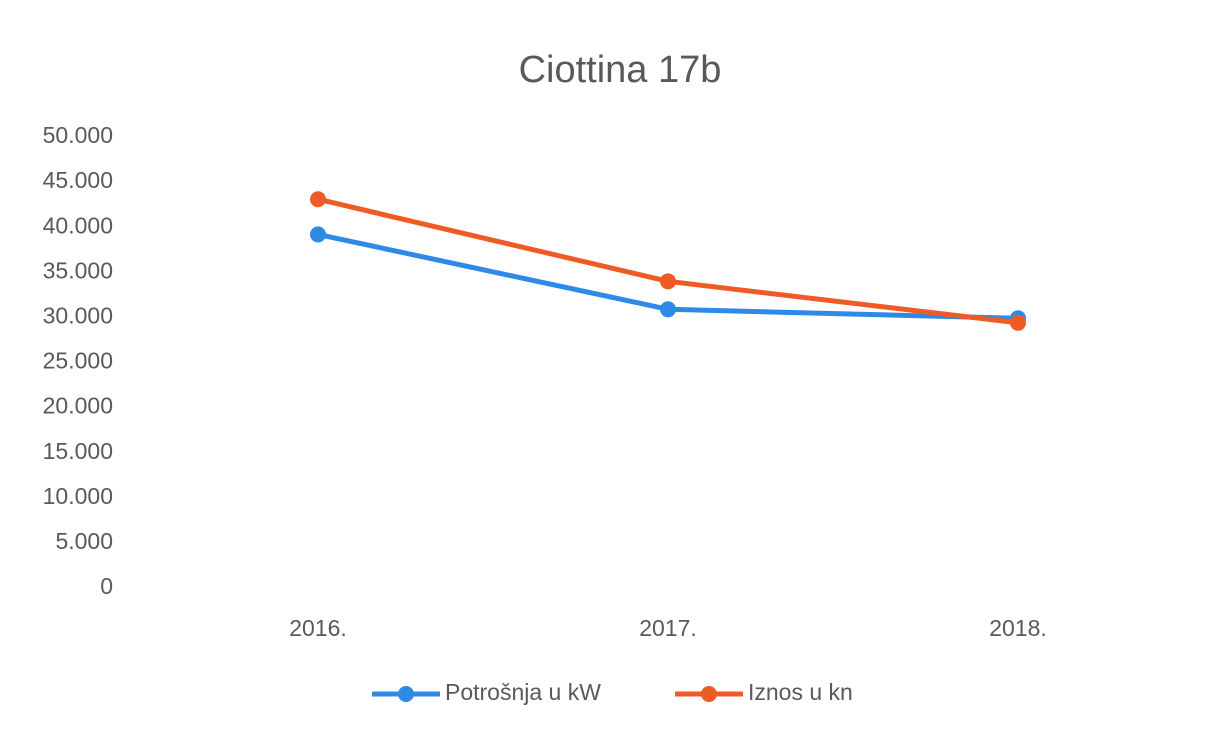 The height and width of the screenshot is (738, 1226). I want to click on x-tick-label: 2017., so click(668, 628).